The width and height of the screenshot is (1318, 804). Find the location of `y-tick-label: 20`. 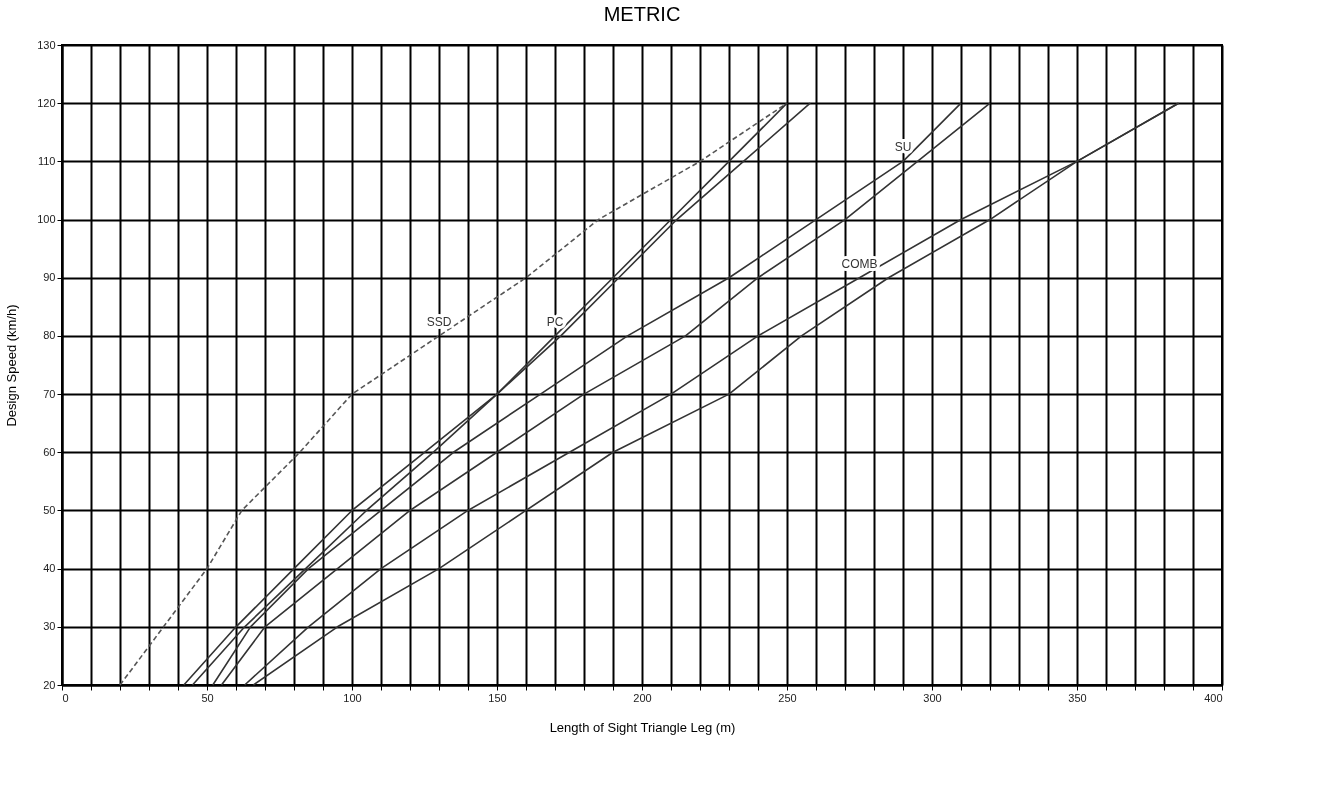

y-tick-label: 20 is located at coordinates (49, 684).